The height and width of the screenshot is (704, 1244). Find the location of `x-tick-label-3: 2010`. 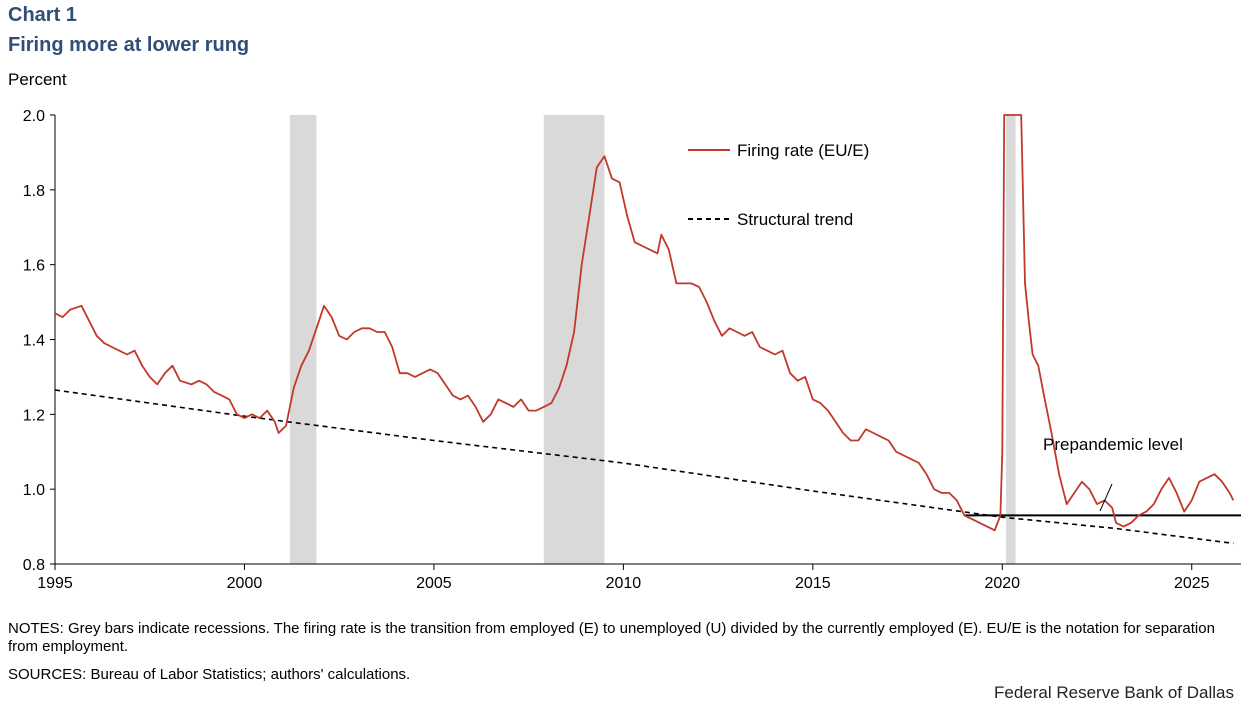

x-tick-label-3: 2010 is located at coordinates (624, 583).